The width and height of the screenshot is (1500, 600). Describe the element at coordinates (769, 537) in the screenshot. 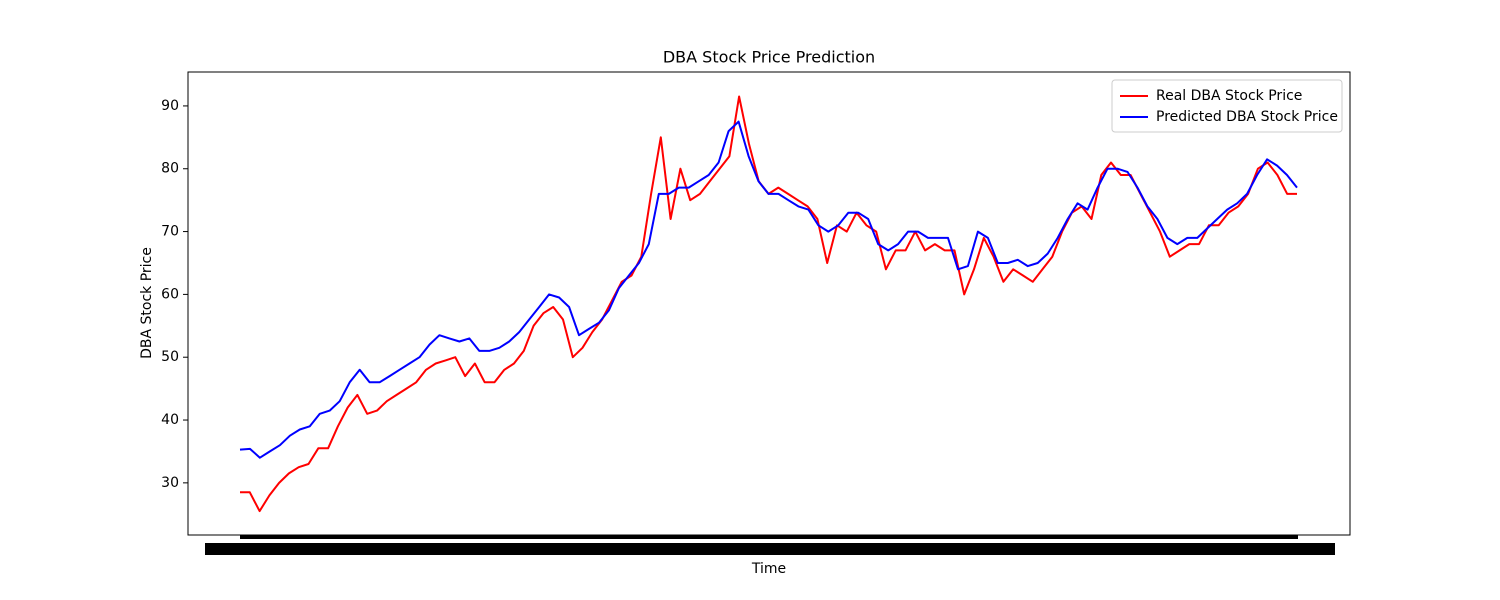

I see `x-tick-band` at that location.